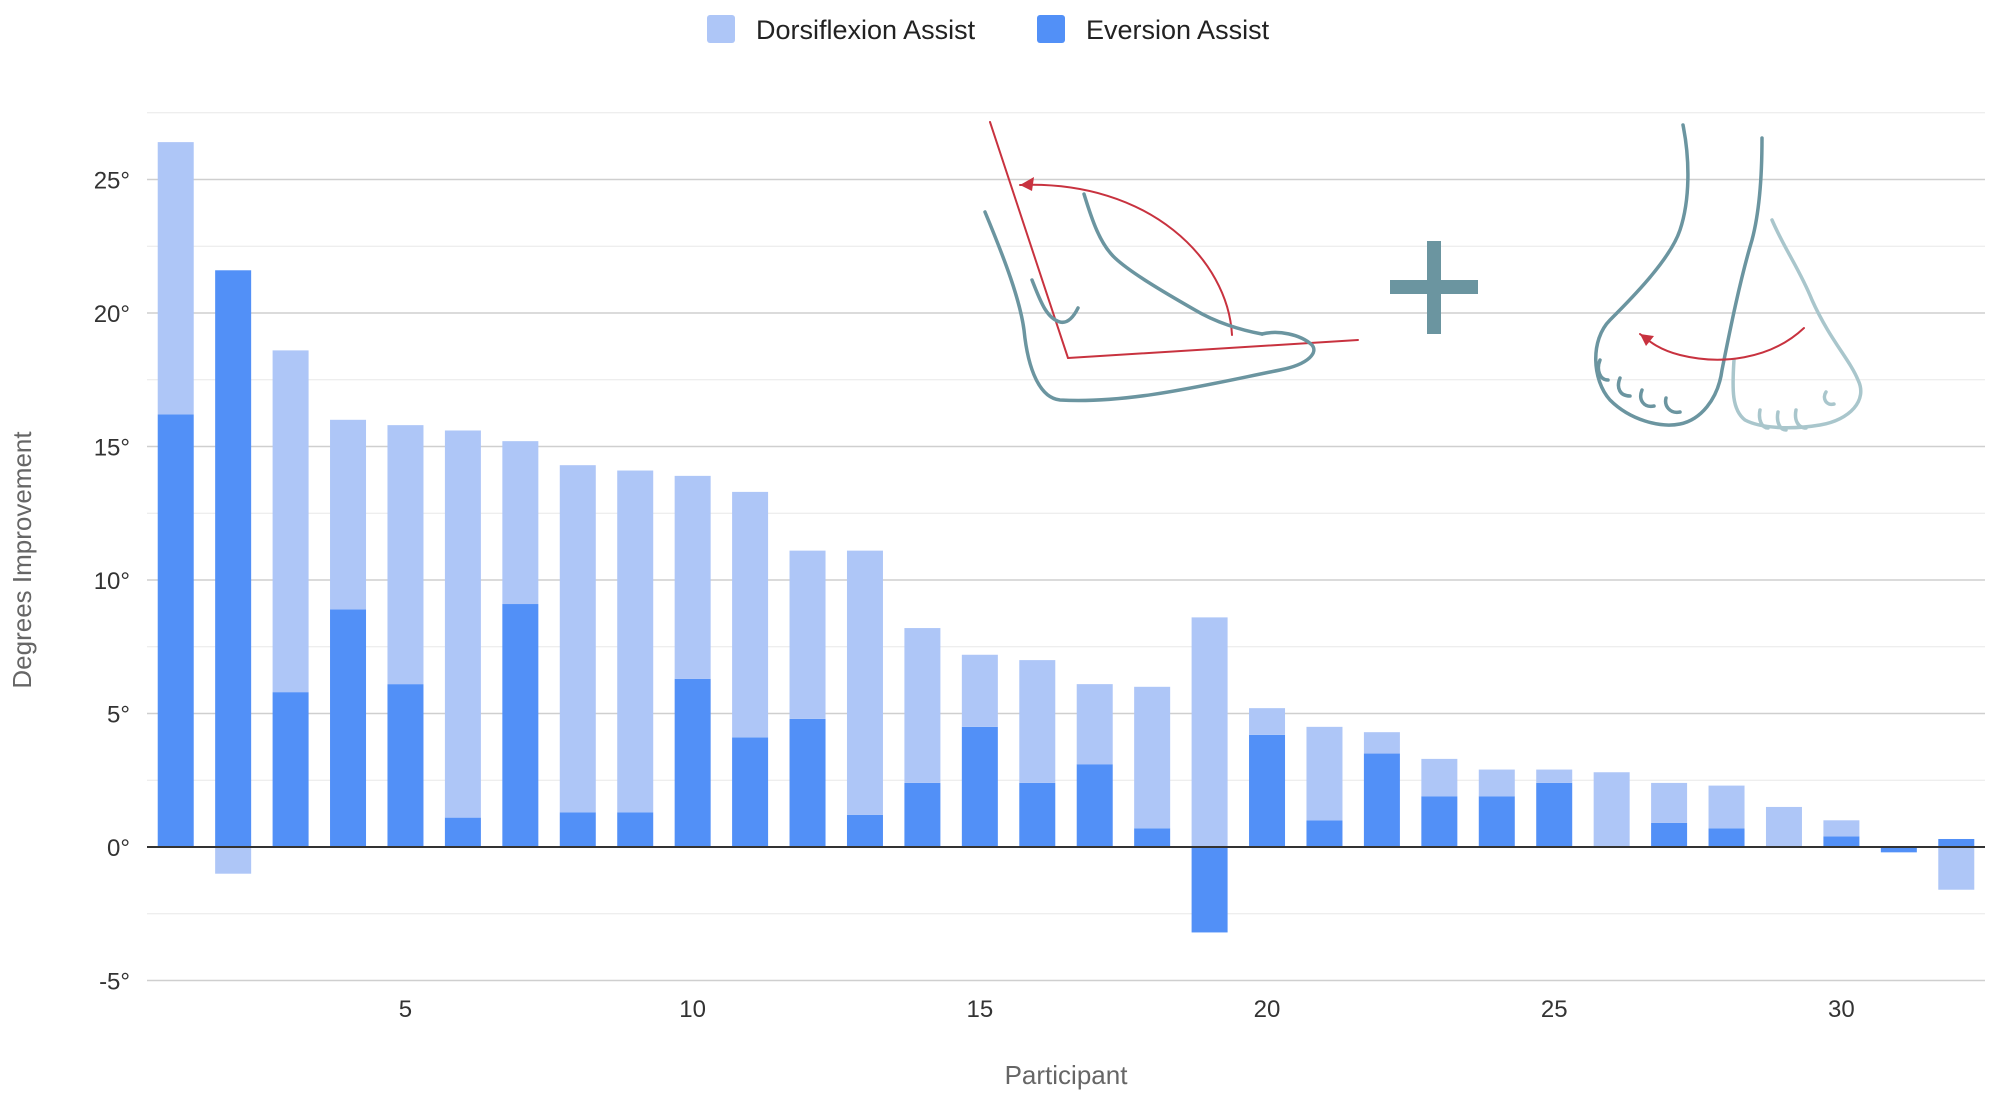  I want to click on dorsiflexion-foot-icon, so click(1171, 262).